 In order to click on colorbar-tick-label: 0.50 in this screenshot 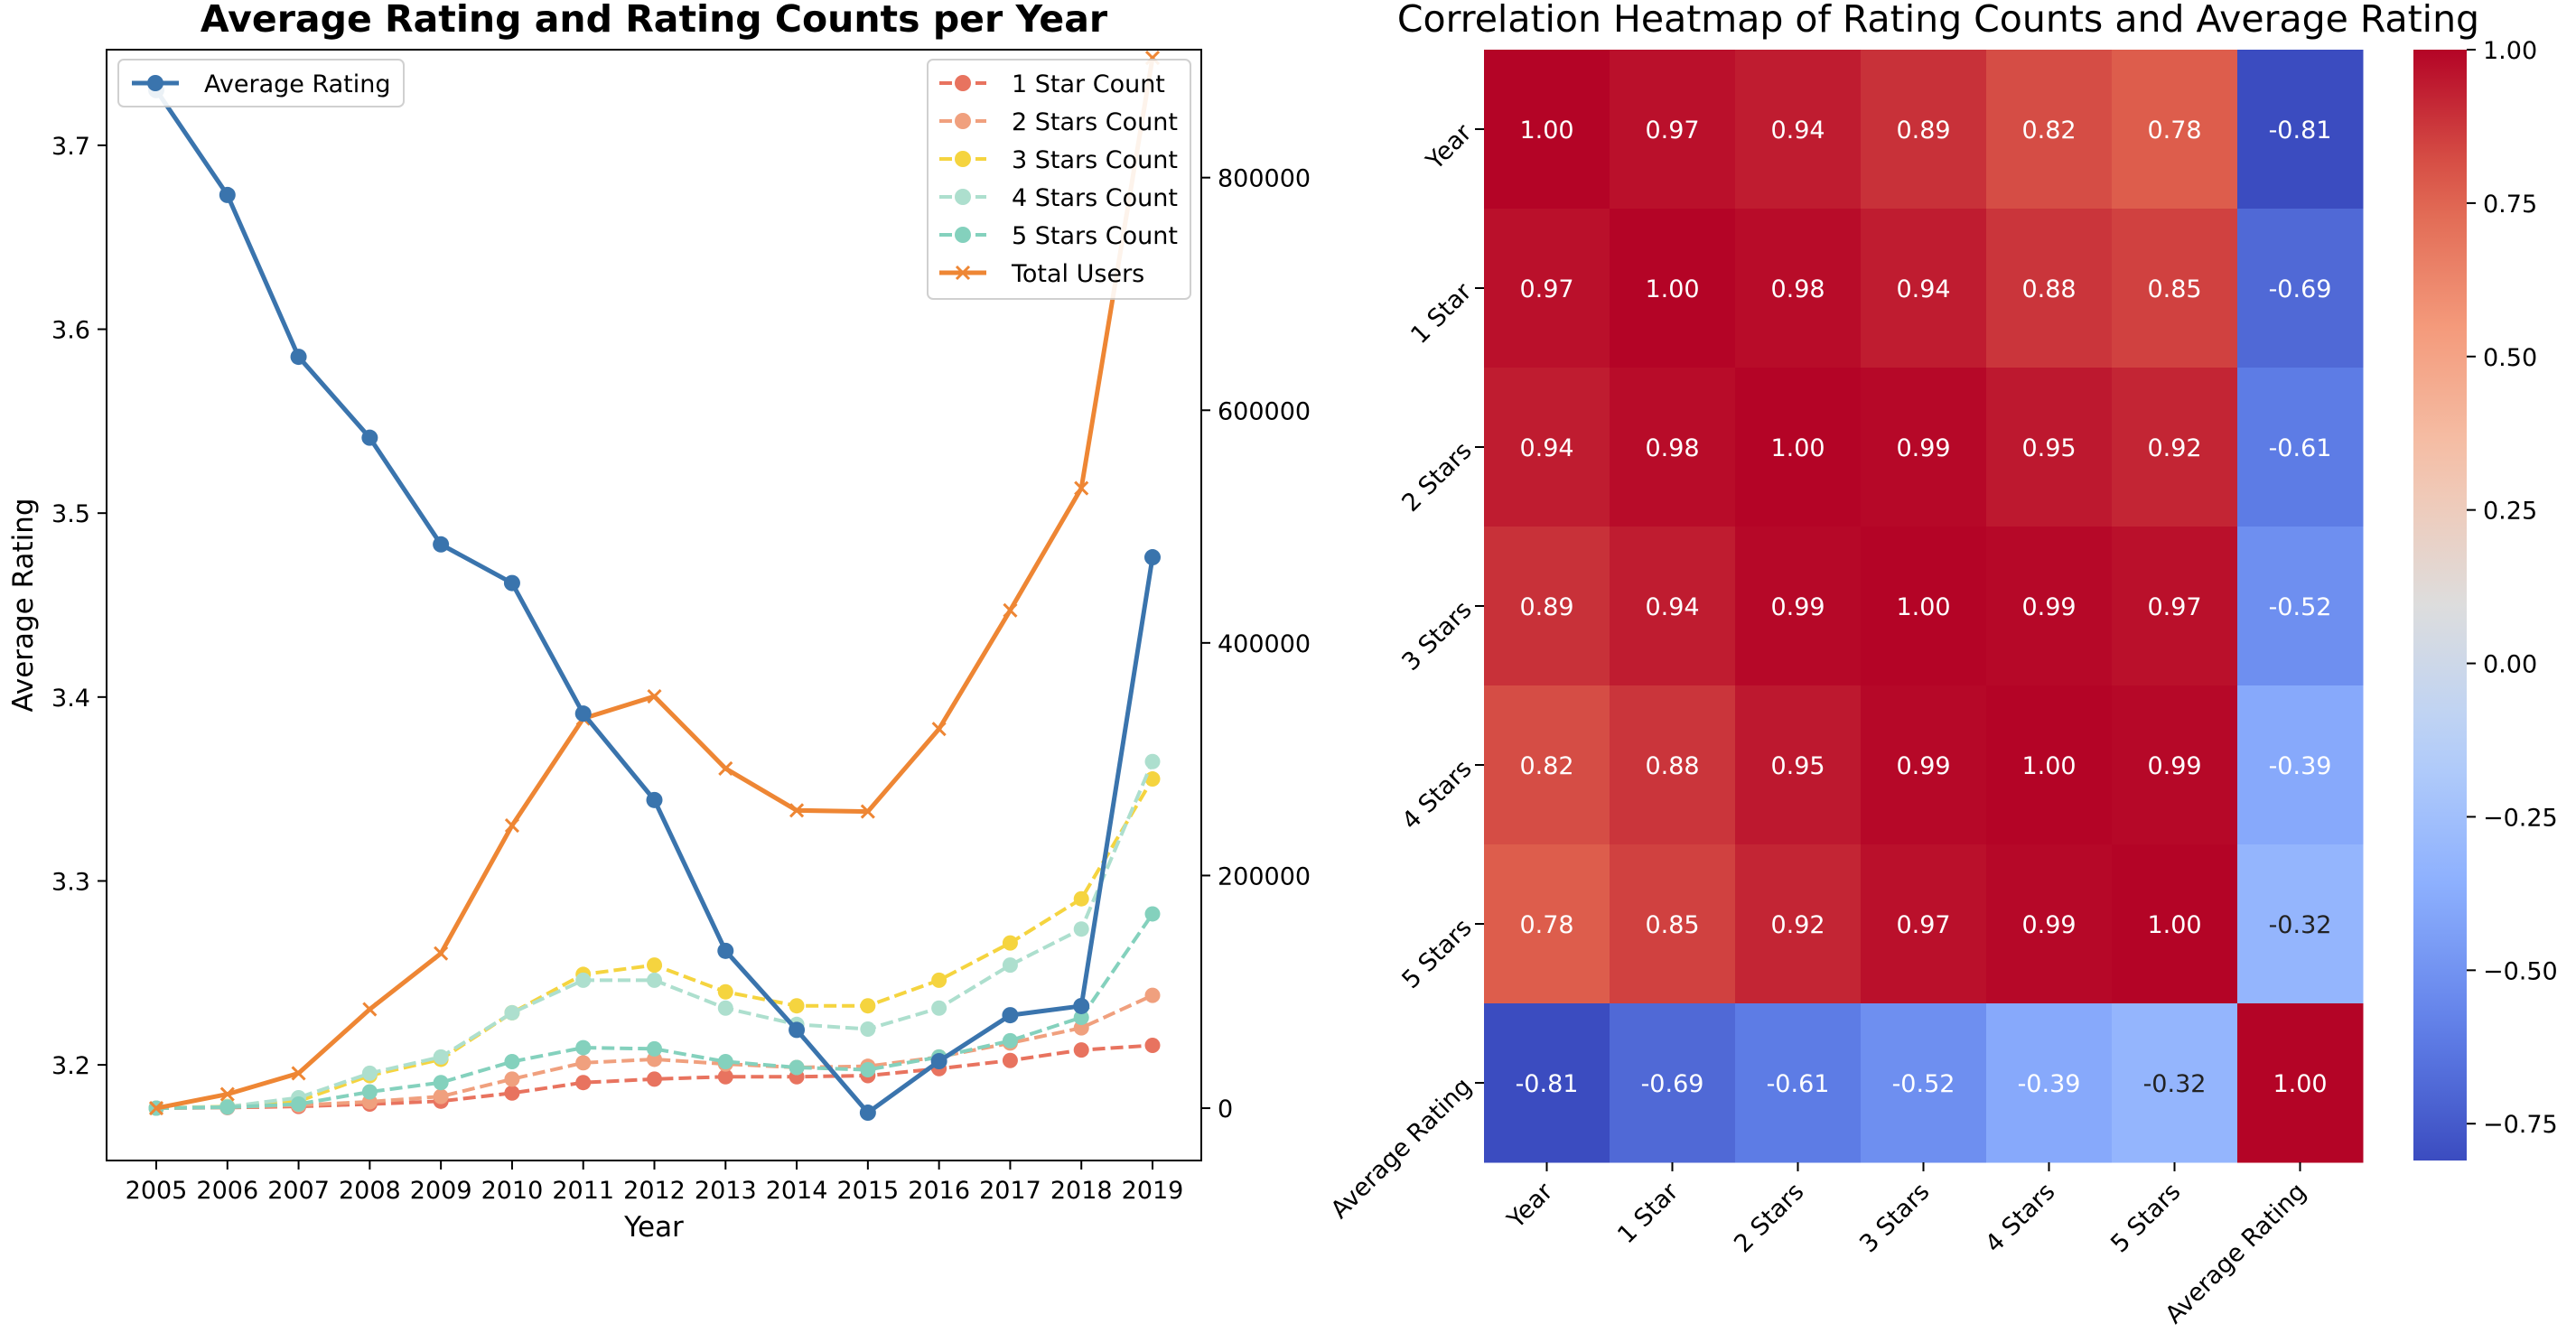, I will do `click(2510, 358)`.